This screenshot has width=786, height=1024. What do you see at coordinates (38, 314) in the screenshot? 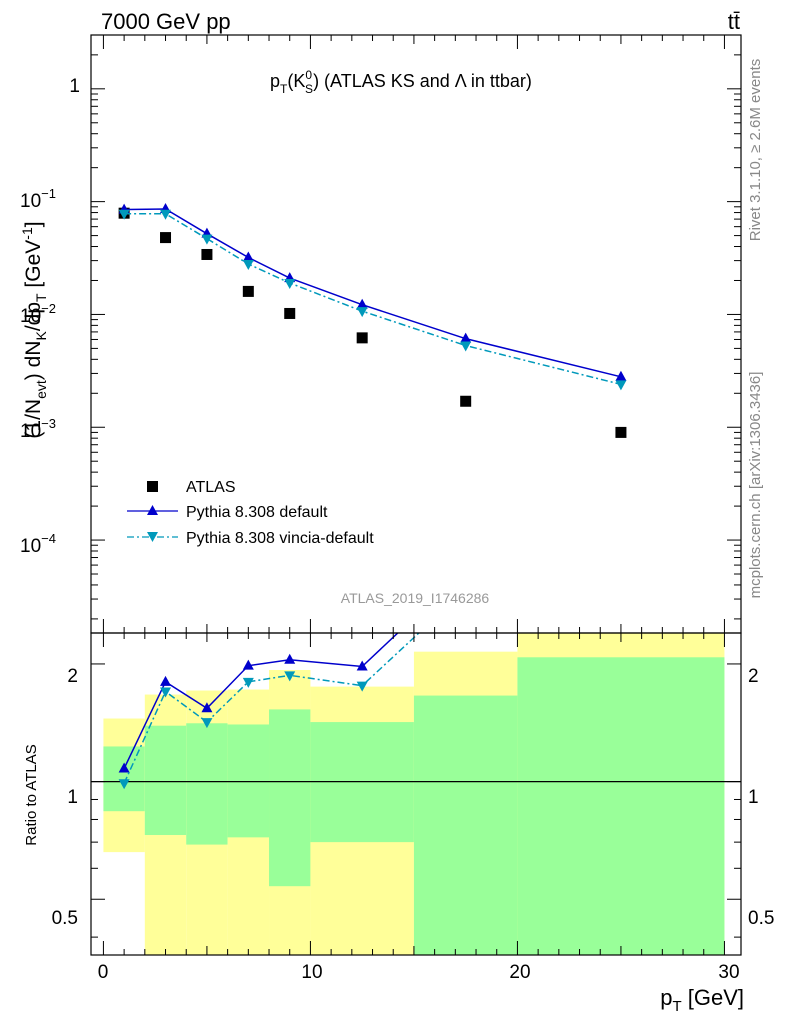
I see `main-ytick-label-0.01: 10⁻²` at bounding box center [38, 314].